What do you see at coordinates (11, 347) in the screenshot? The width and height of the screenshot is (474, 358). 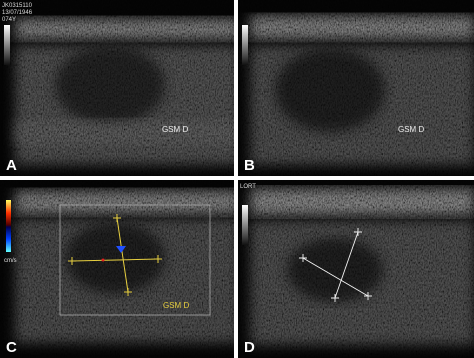 I see `panel-label: C` at bounding box center [11, 347].